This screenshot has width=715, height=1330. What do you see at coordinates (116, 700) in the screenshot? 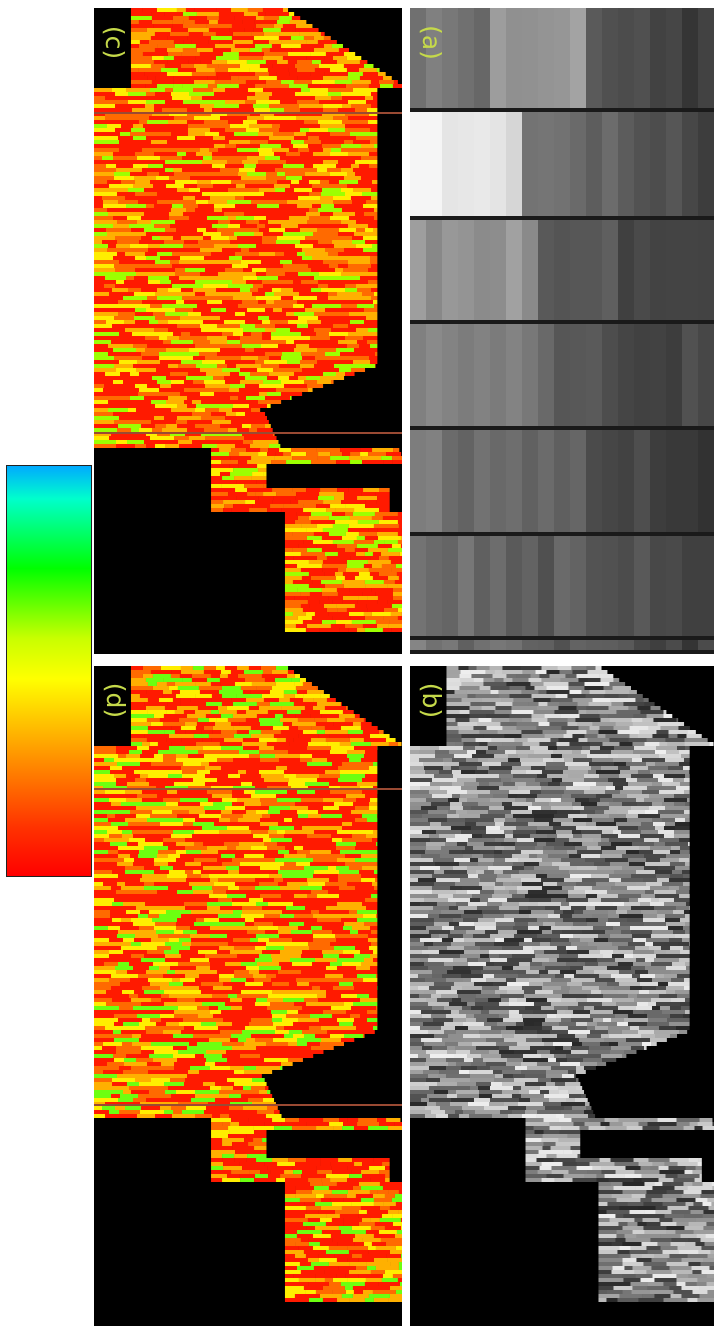
I see `panel-d-label: (d)` at bounding box center [116, 700].